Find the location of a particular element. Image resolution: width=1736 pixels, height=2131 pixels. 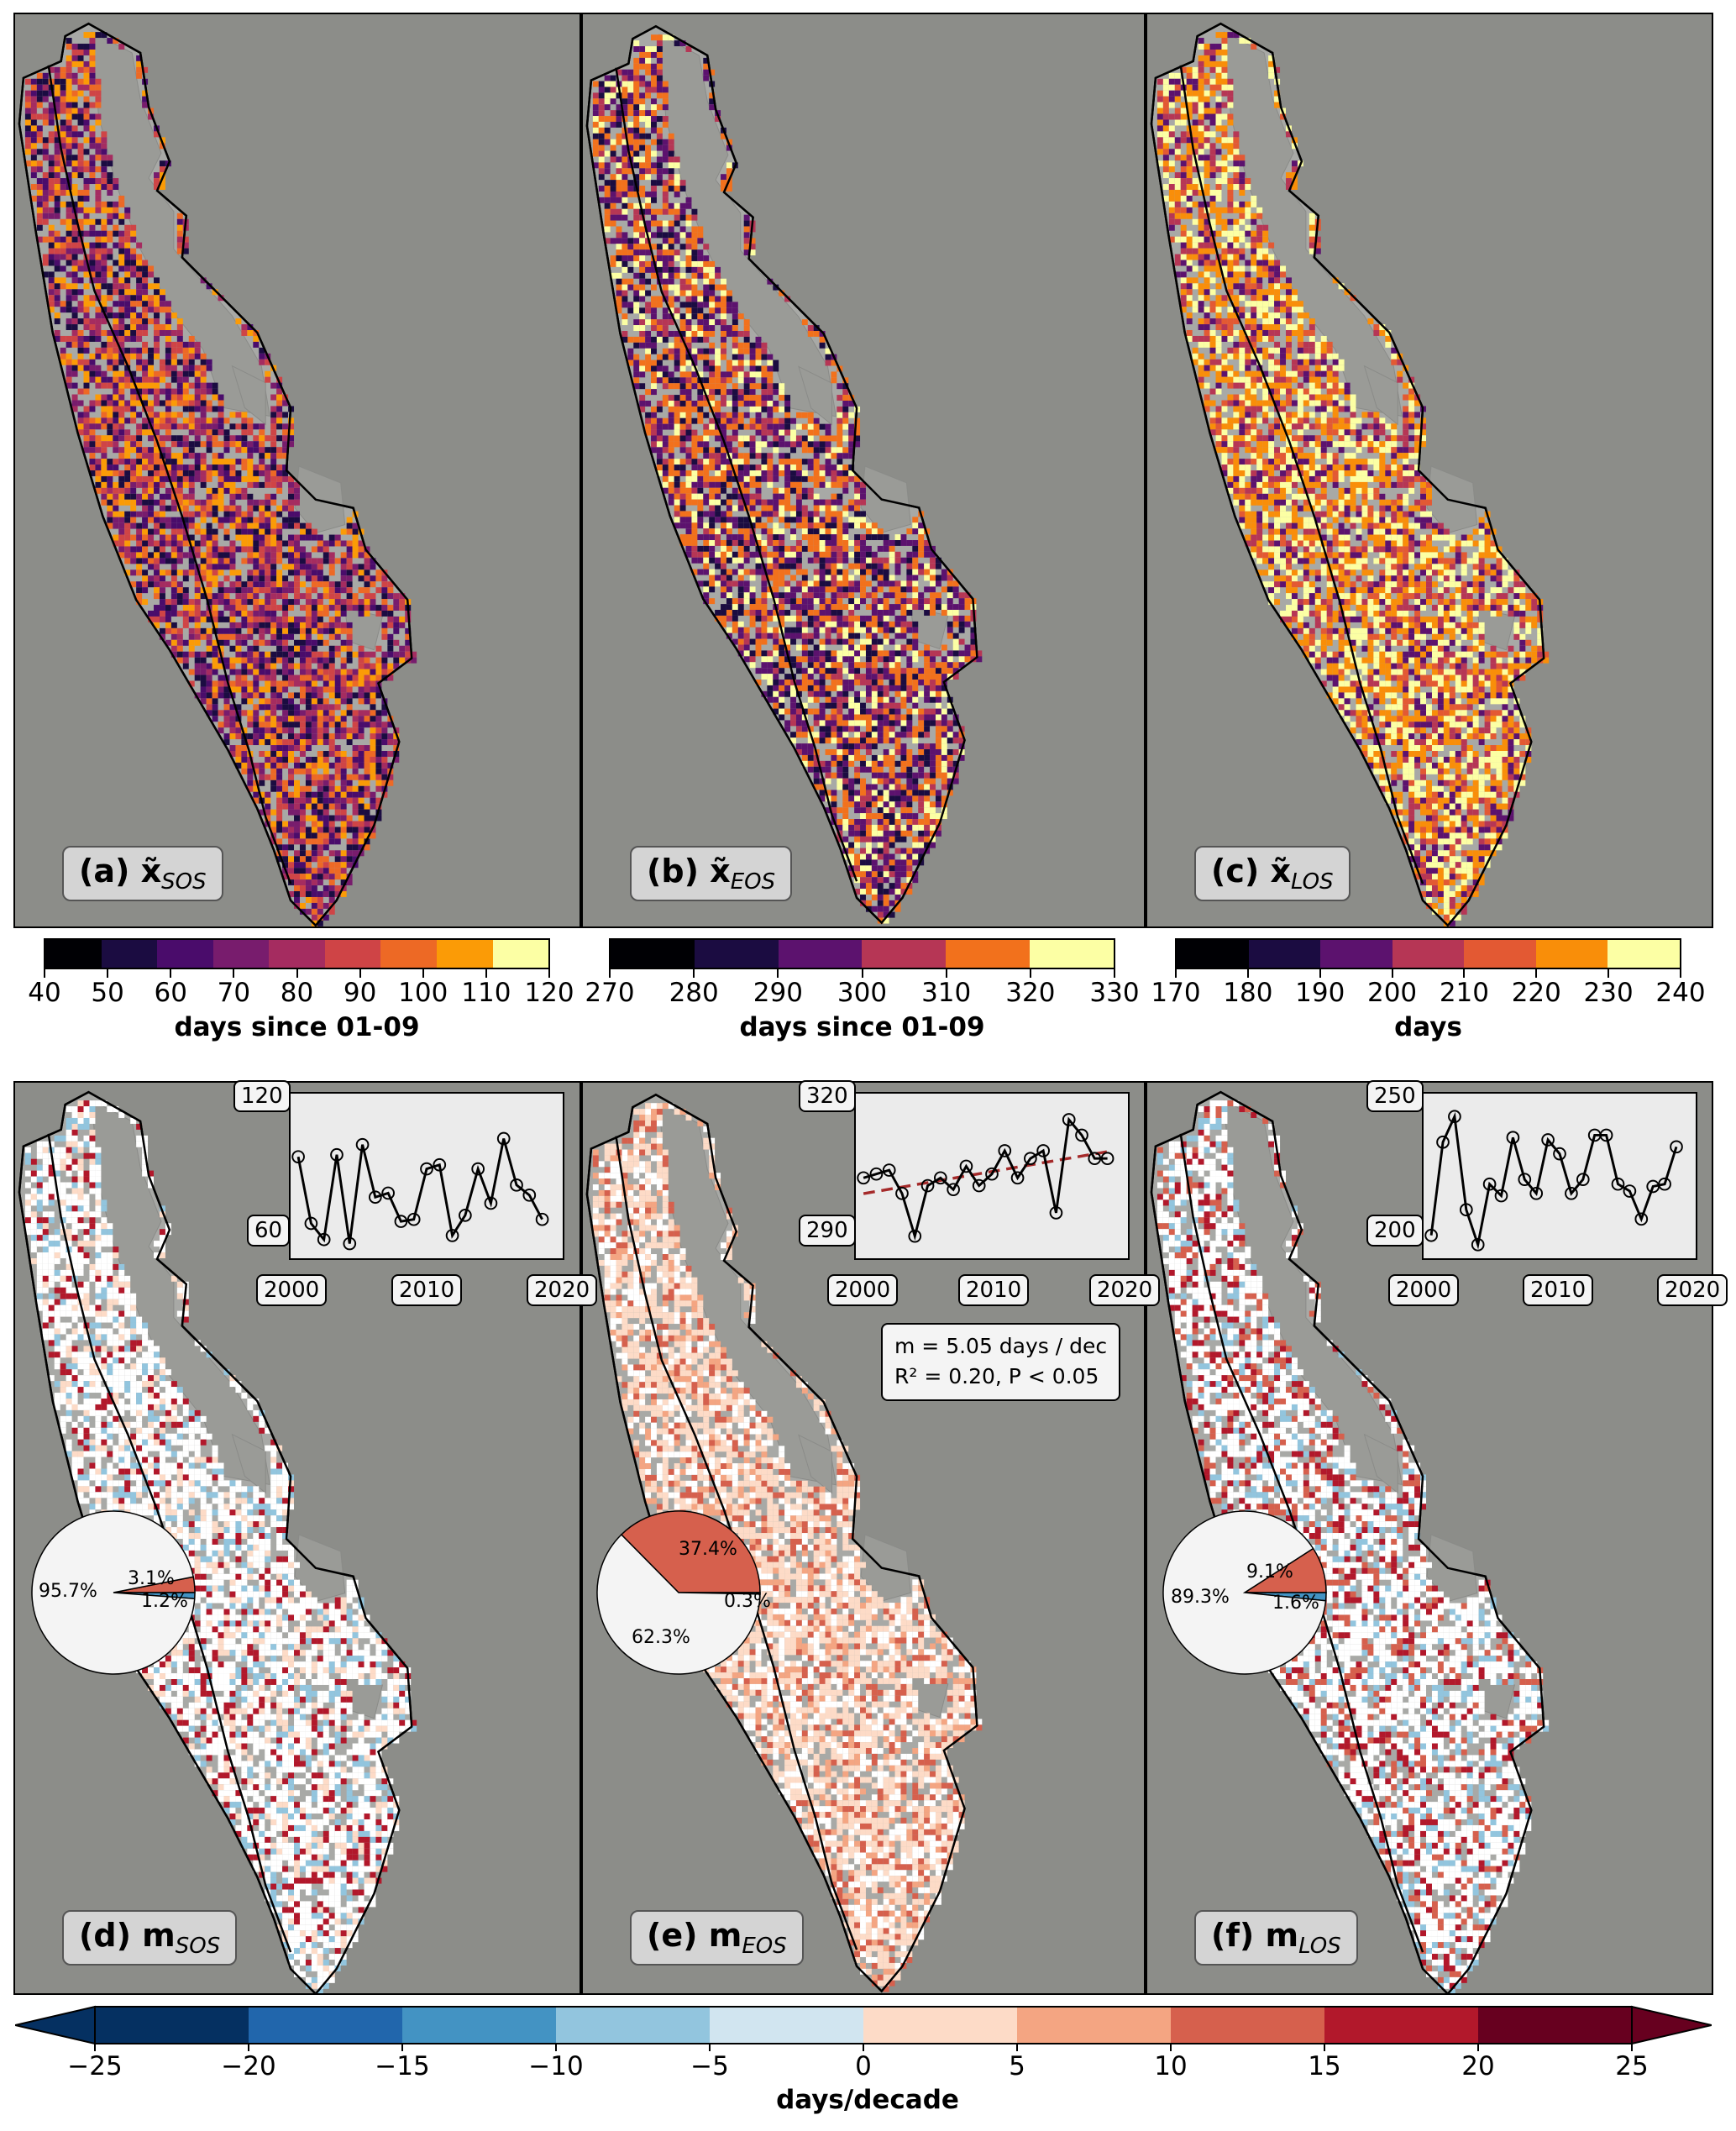

inset-e-ytick-bottom: 290 is located at coordinates (827, 1231).